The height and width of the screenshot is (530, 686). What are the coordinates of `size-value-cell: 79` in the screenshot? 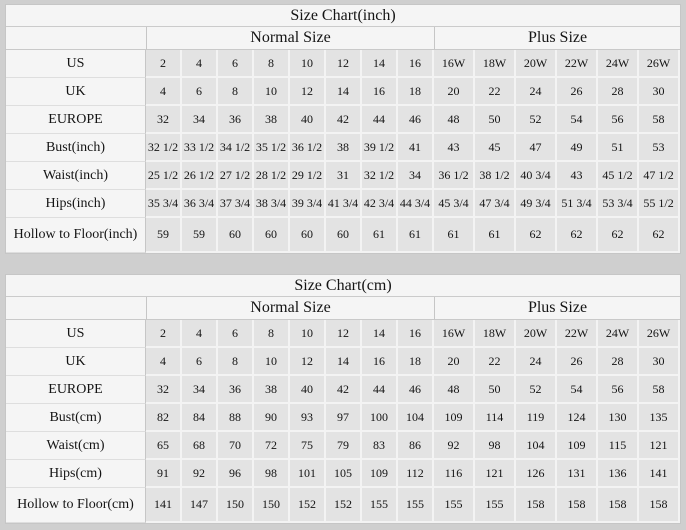 It's located at (344, 446).